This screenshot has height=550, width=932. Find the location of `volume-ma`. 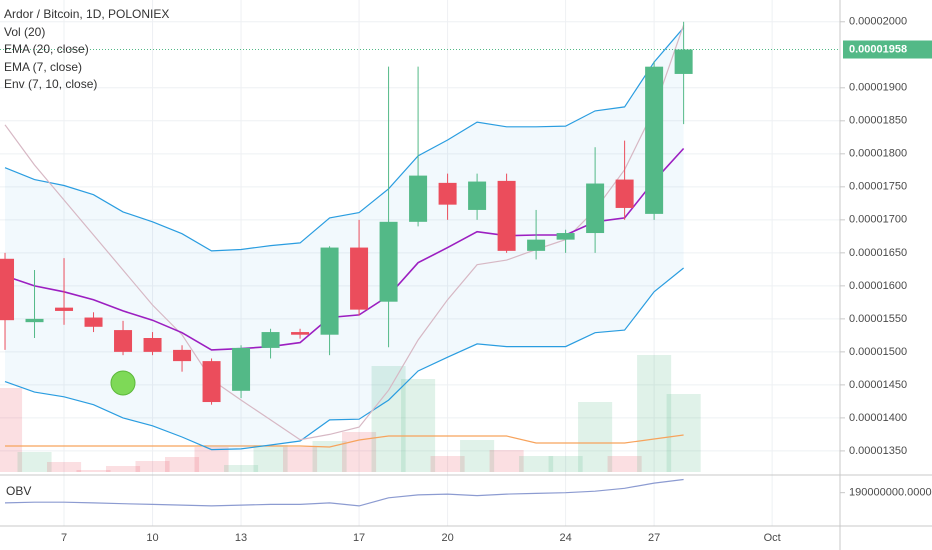

volume-ma is located at coordinates (344, 441).